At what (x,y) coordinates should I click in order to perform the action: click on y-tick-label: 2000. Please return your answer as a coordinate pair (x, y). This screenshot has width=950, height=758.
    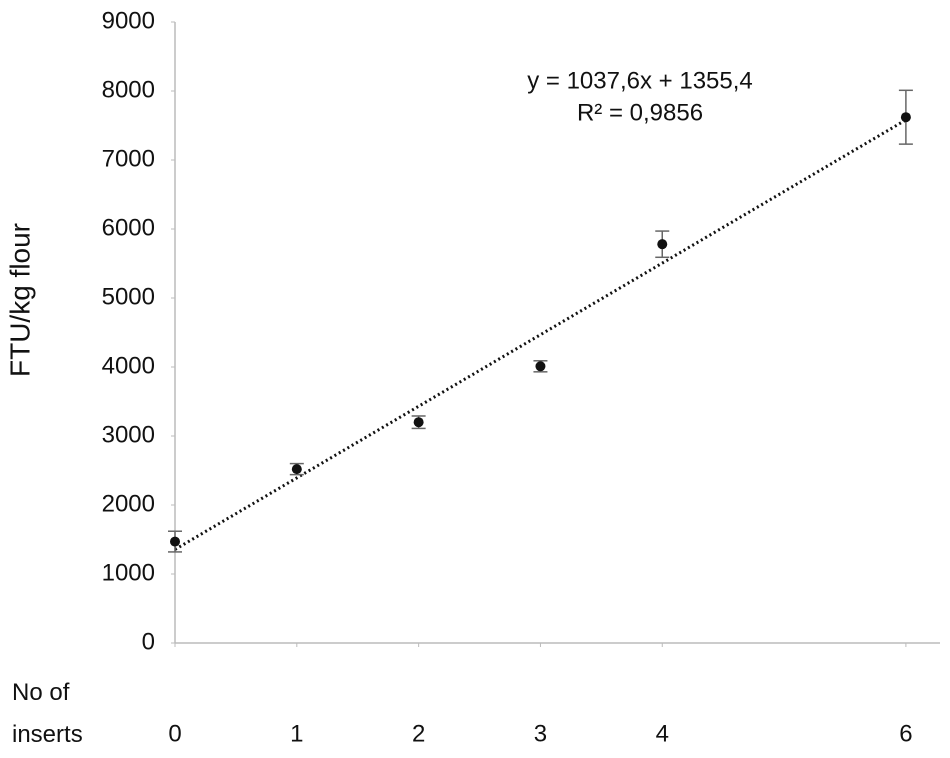
    Looking at the image, I should click on (128, 503).